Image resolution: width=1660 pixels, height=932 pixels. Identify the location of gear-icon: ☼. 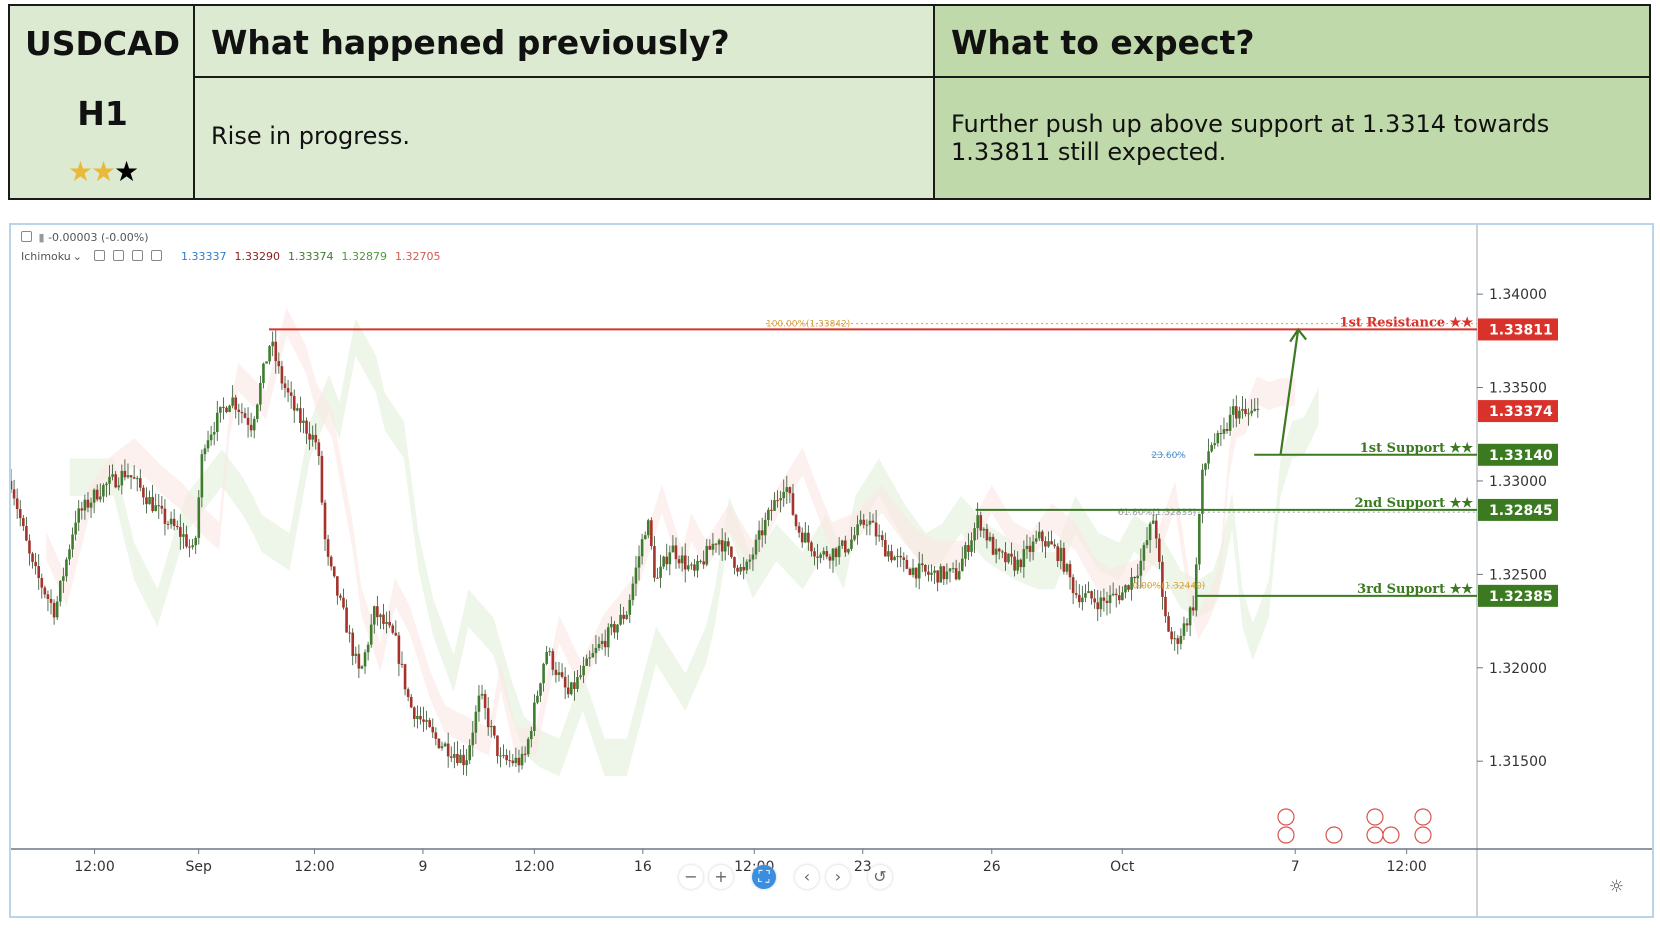
(1616, 887).